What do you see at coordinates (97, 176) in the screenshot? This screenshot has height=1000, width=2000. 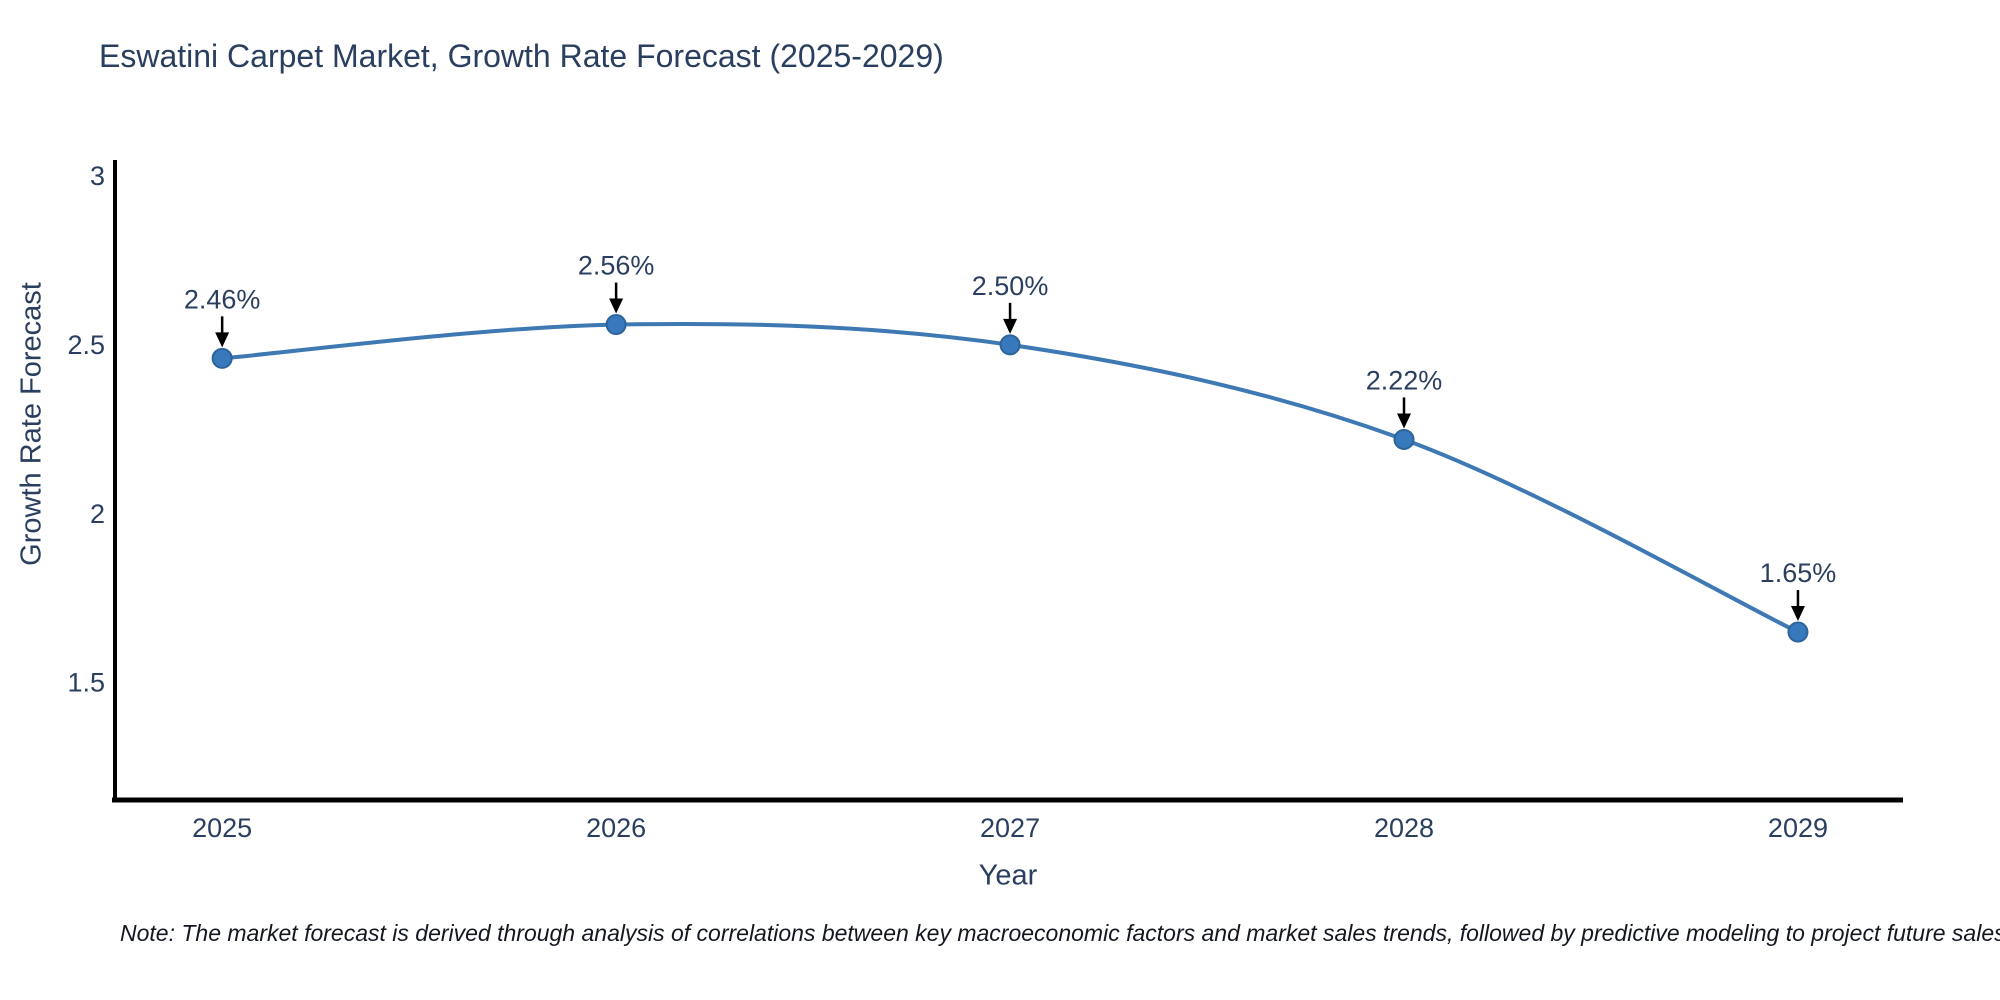 I see `y-tick-label: 3` at bounding box center [97, 176].